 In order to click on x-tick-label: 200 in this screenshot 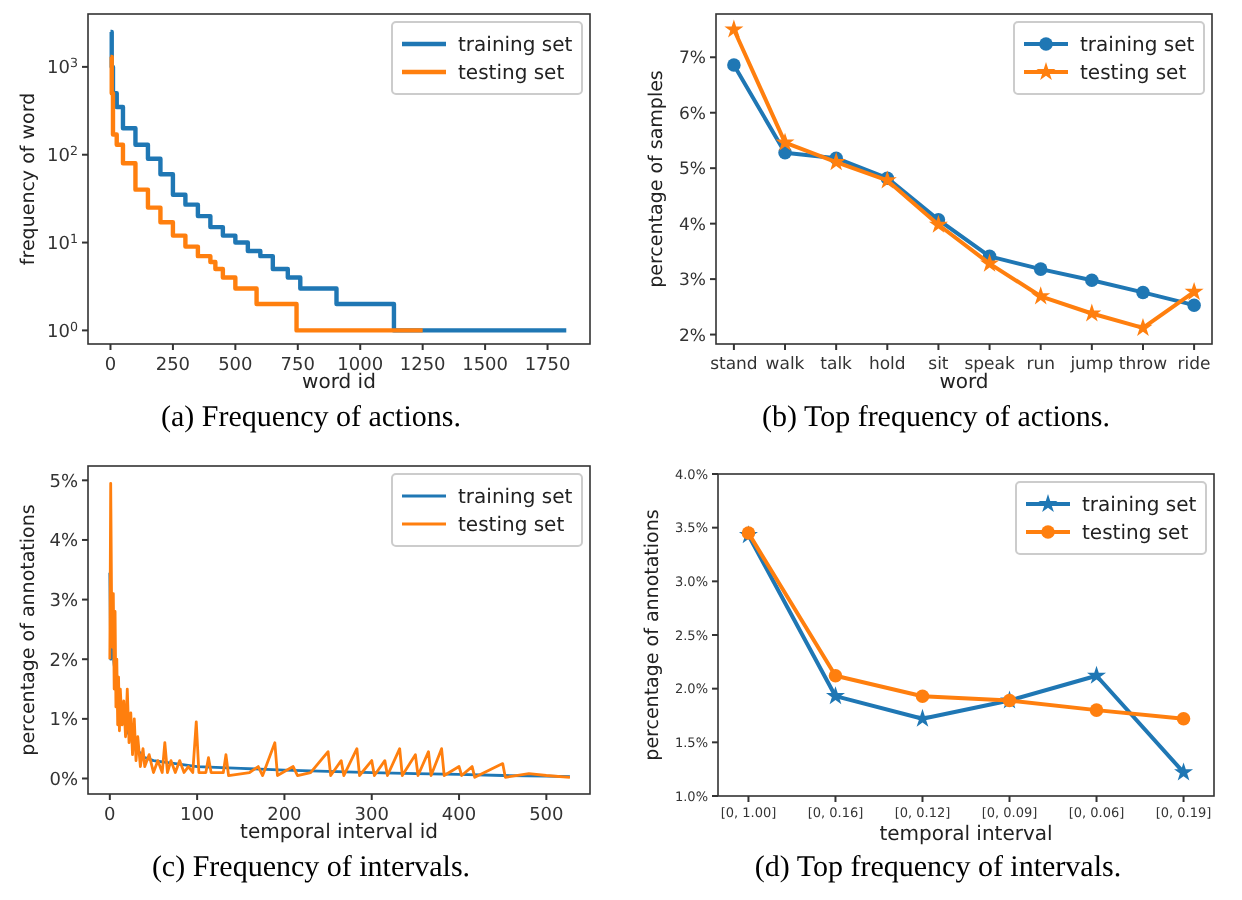, I will do `click(285, 816)`.